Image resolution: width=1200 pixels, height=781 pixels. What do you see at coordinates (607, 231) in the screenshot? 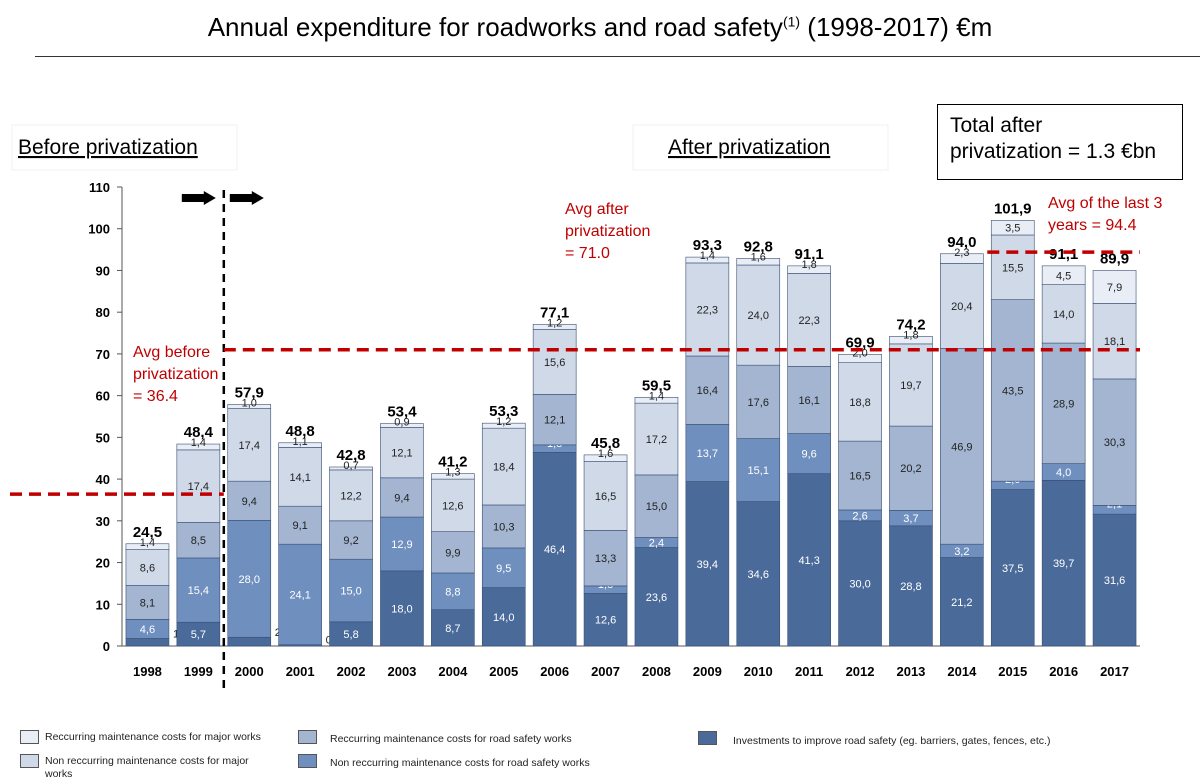
I see `avg-after-text-1: privatization` at bounding box center [607, 231].